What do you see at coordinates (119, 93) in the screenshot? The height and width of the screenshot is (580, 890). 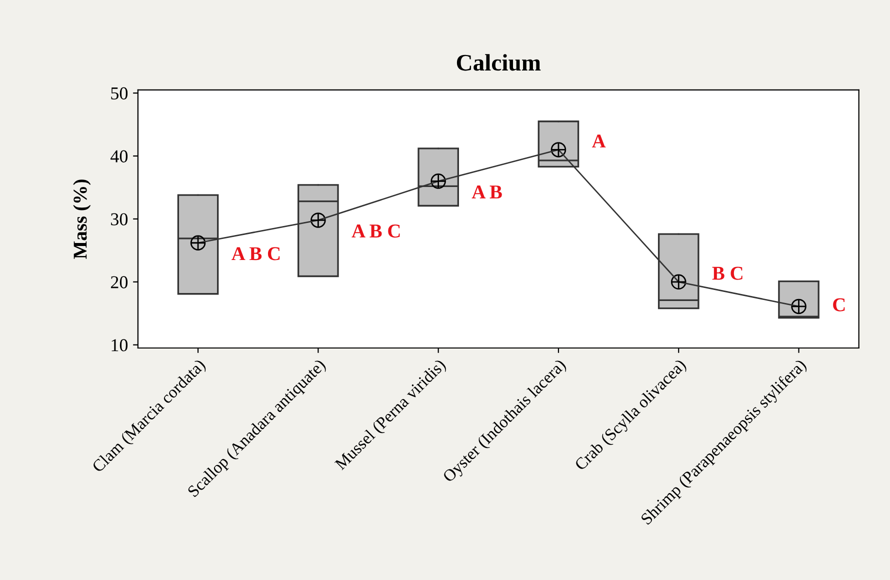 I see `y-tick-label: 50` at bounding box center [119, 93].